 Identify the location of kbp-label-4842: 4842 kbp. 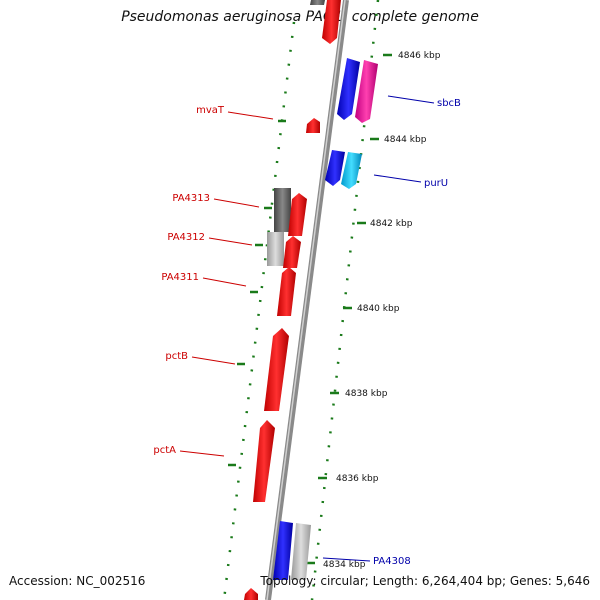
(391, 224).